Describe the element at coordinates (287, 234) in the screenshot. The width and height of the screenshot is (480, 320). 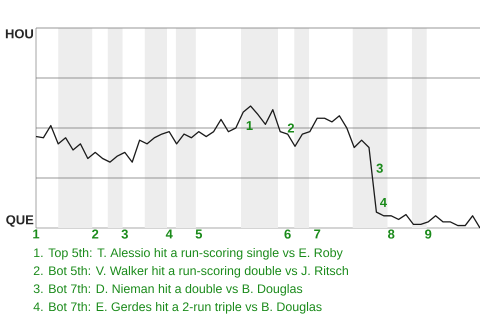
I see `x-tick-label: 6` at that location.